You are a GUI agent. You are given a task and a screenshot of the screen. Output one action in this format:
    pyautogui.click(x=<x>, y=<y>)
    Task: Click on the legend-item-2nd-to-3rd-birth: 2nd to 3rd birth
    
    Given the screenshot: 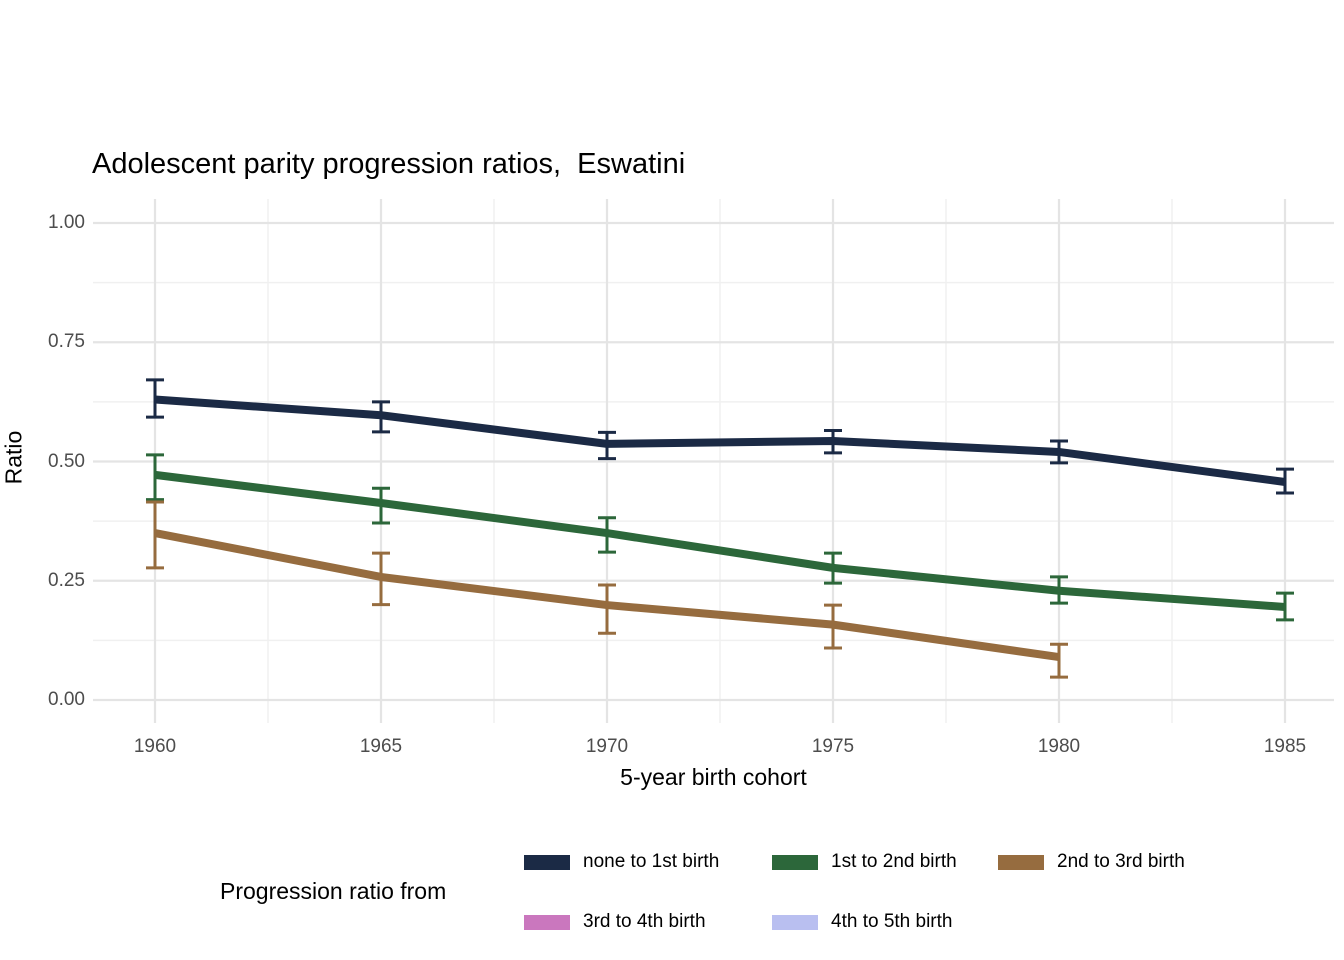 What is the action you would take?
    pyautogui.click(x=1091, y=862)
    